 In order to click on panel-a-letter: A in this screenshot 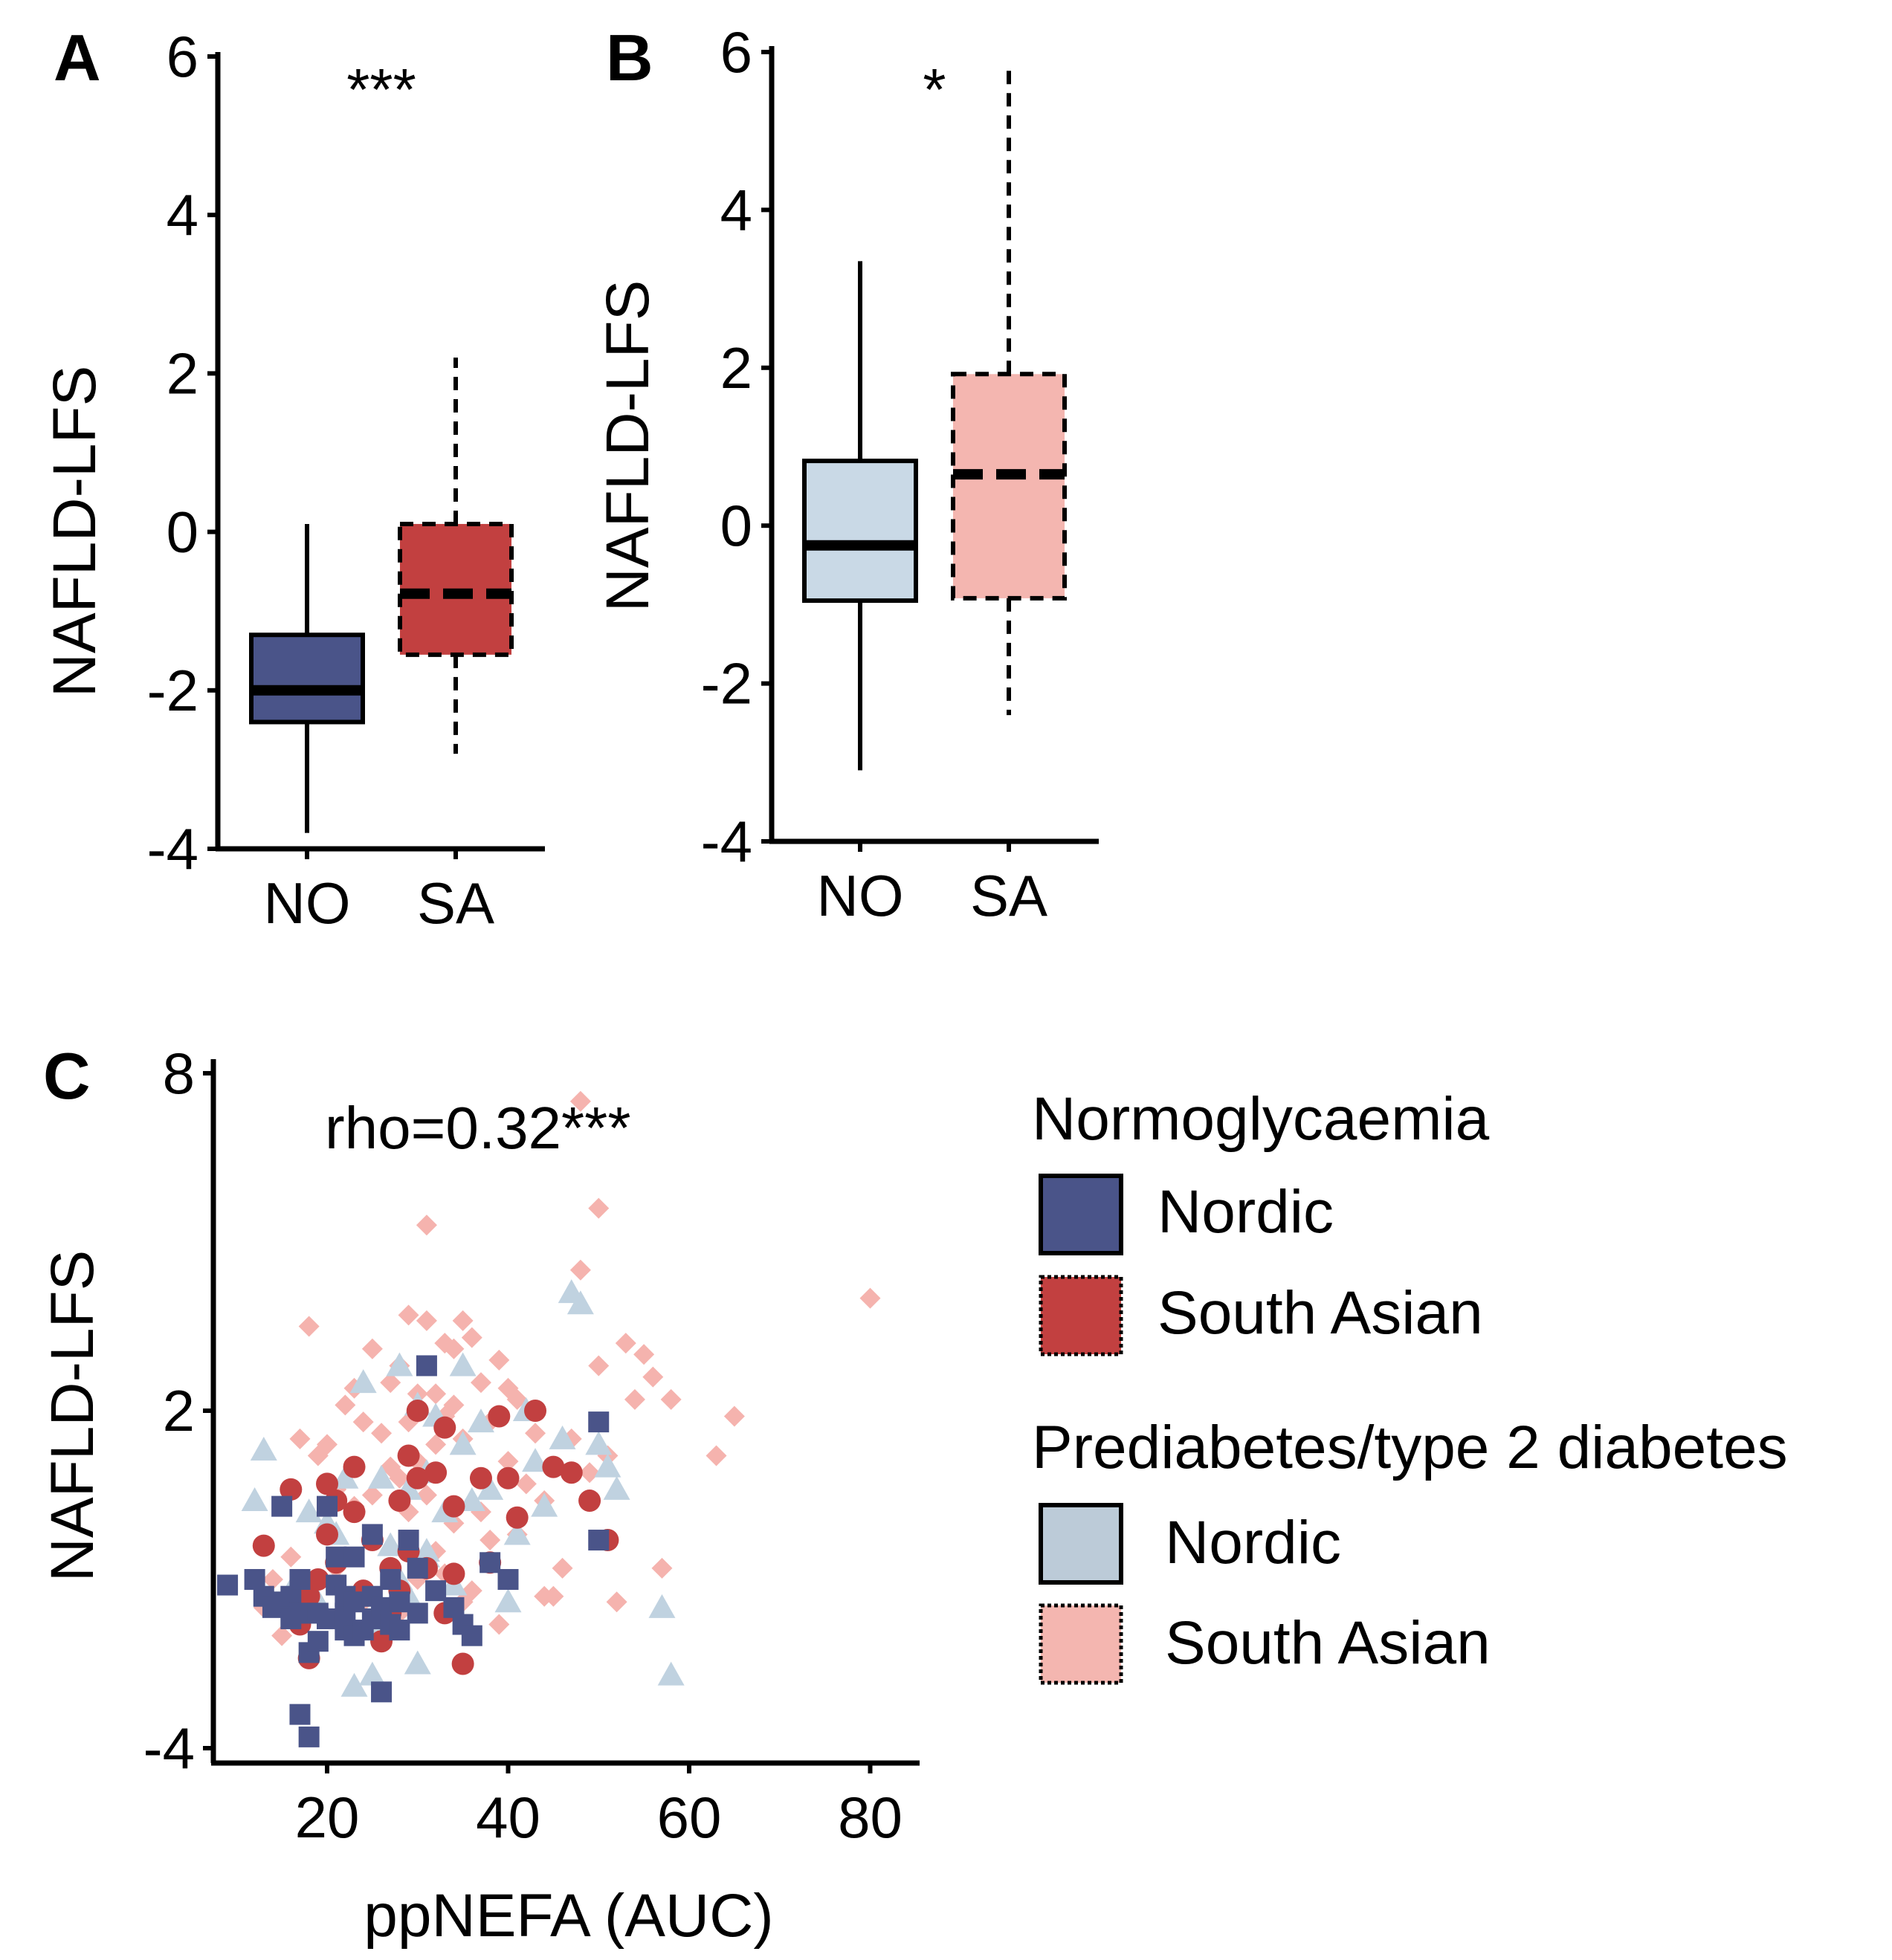, I will do `click(77, 58)`.